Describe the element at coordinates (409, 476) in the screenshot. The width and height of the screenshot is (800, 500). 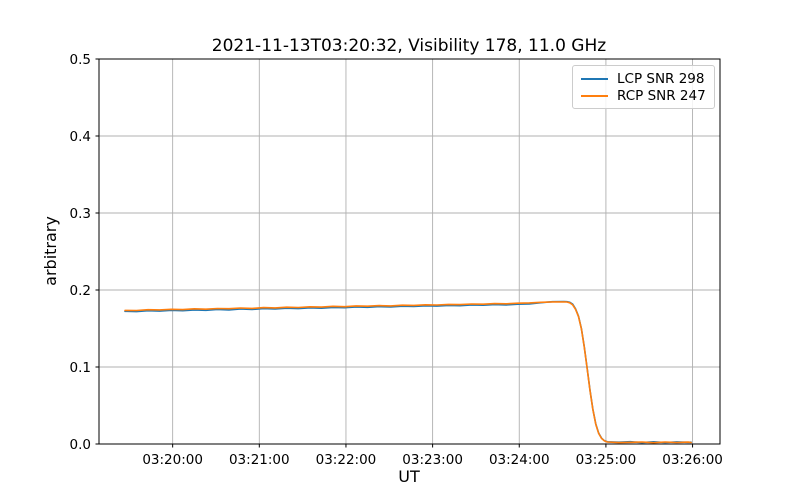
I see `x-axis-label: UT` at that location.